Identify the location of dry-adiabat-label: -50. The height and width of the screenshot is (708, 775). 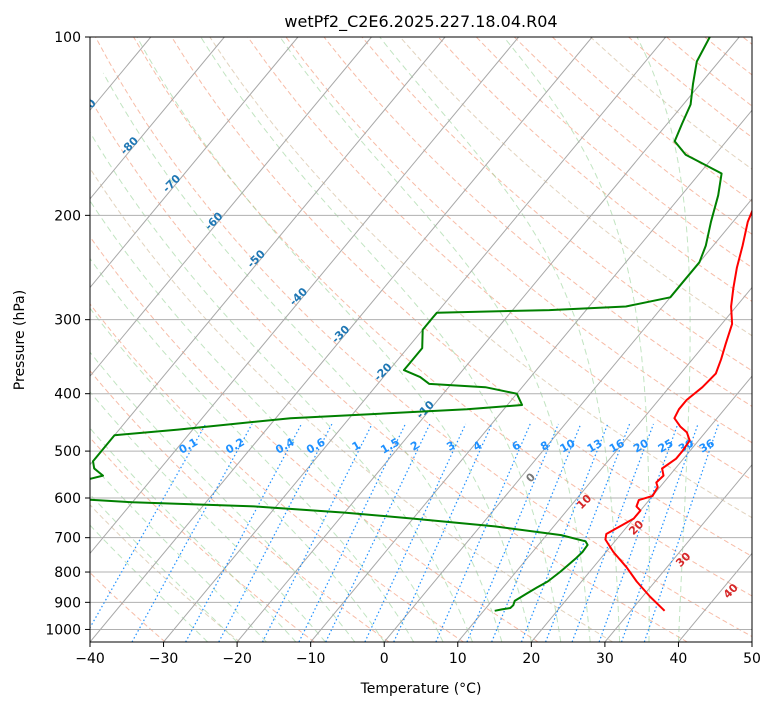
(256, 258).